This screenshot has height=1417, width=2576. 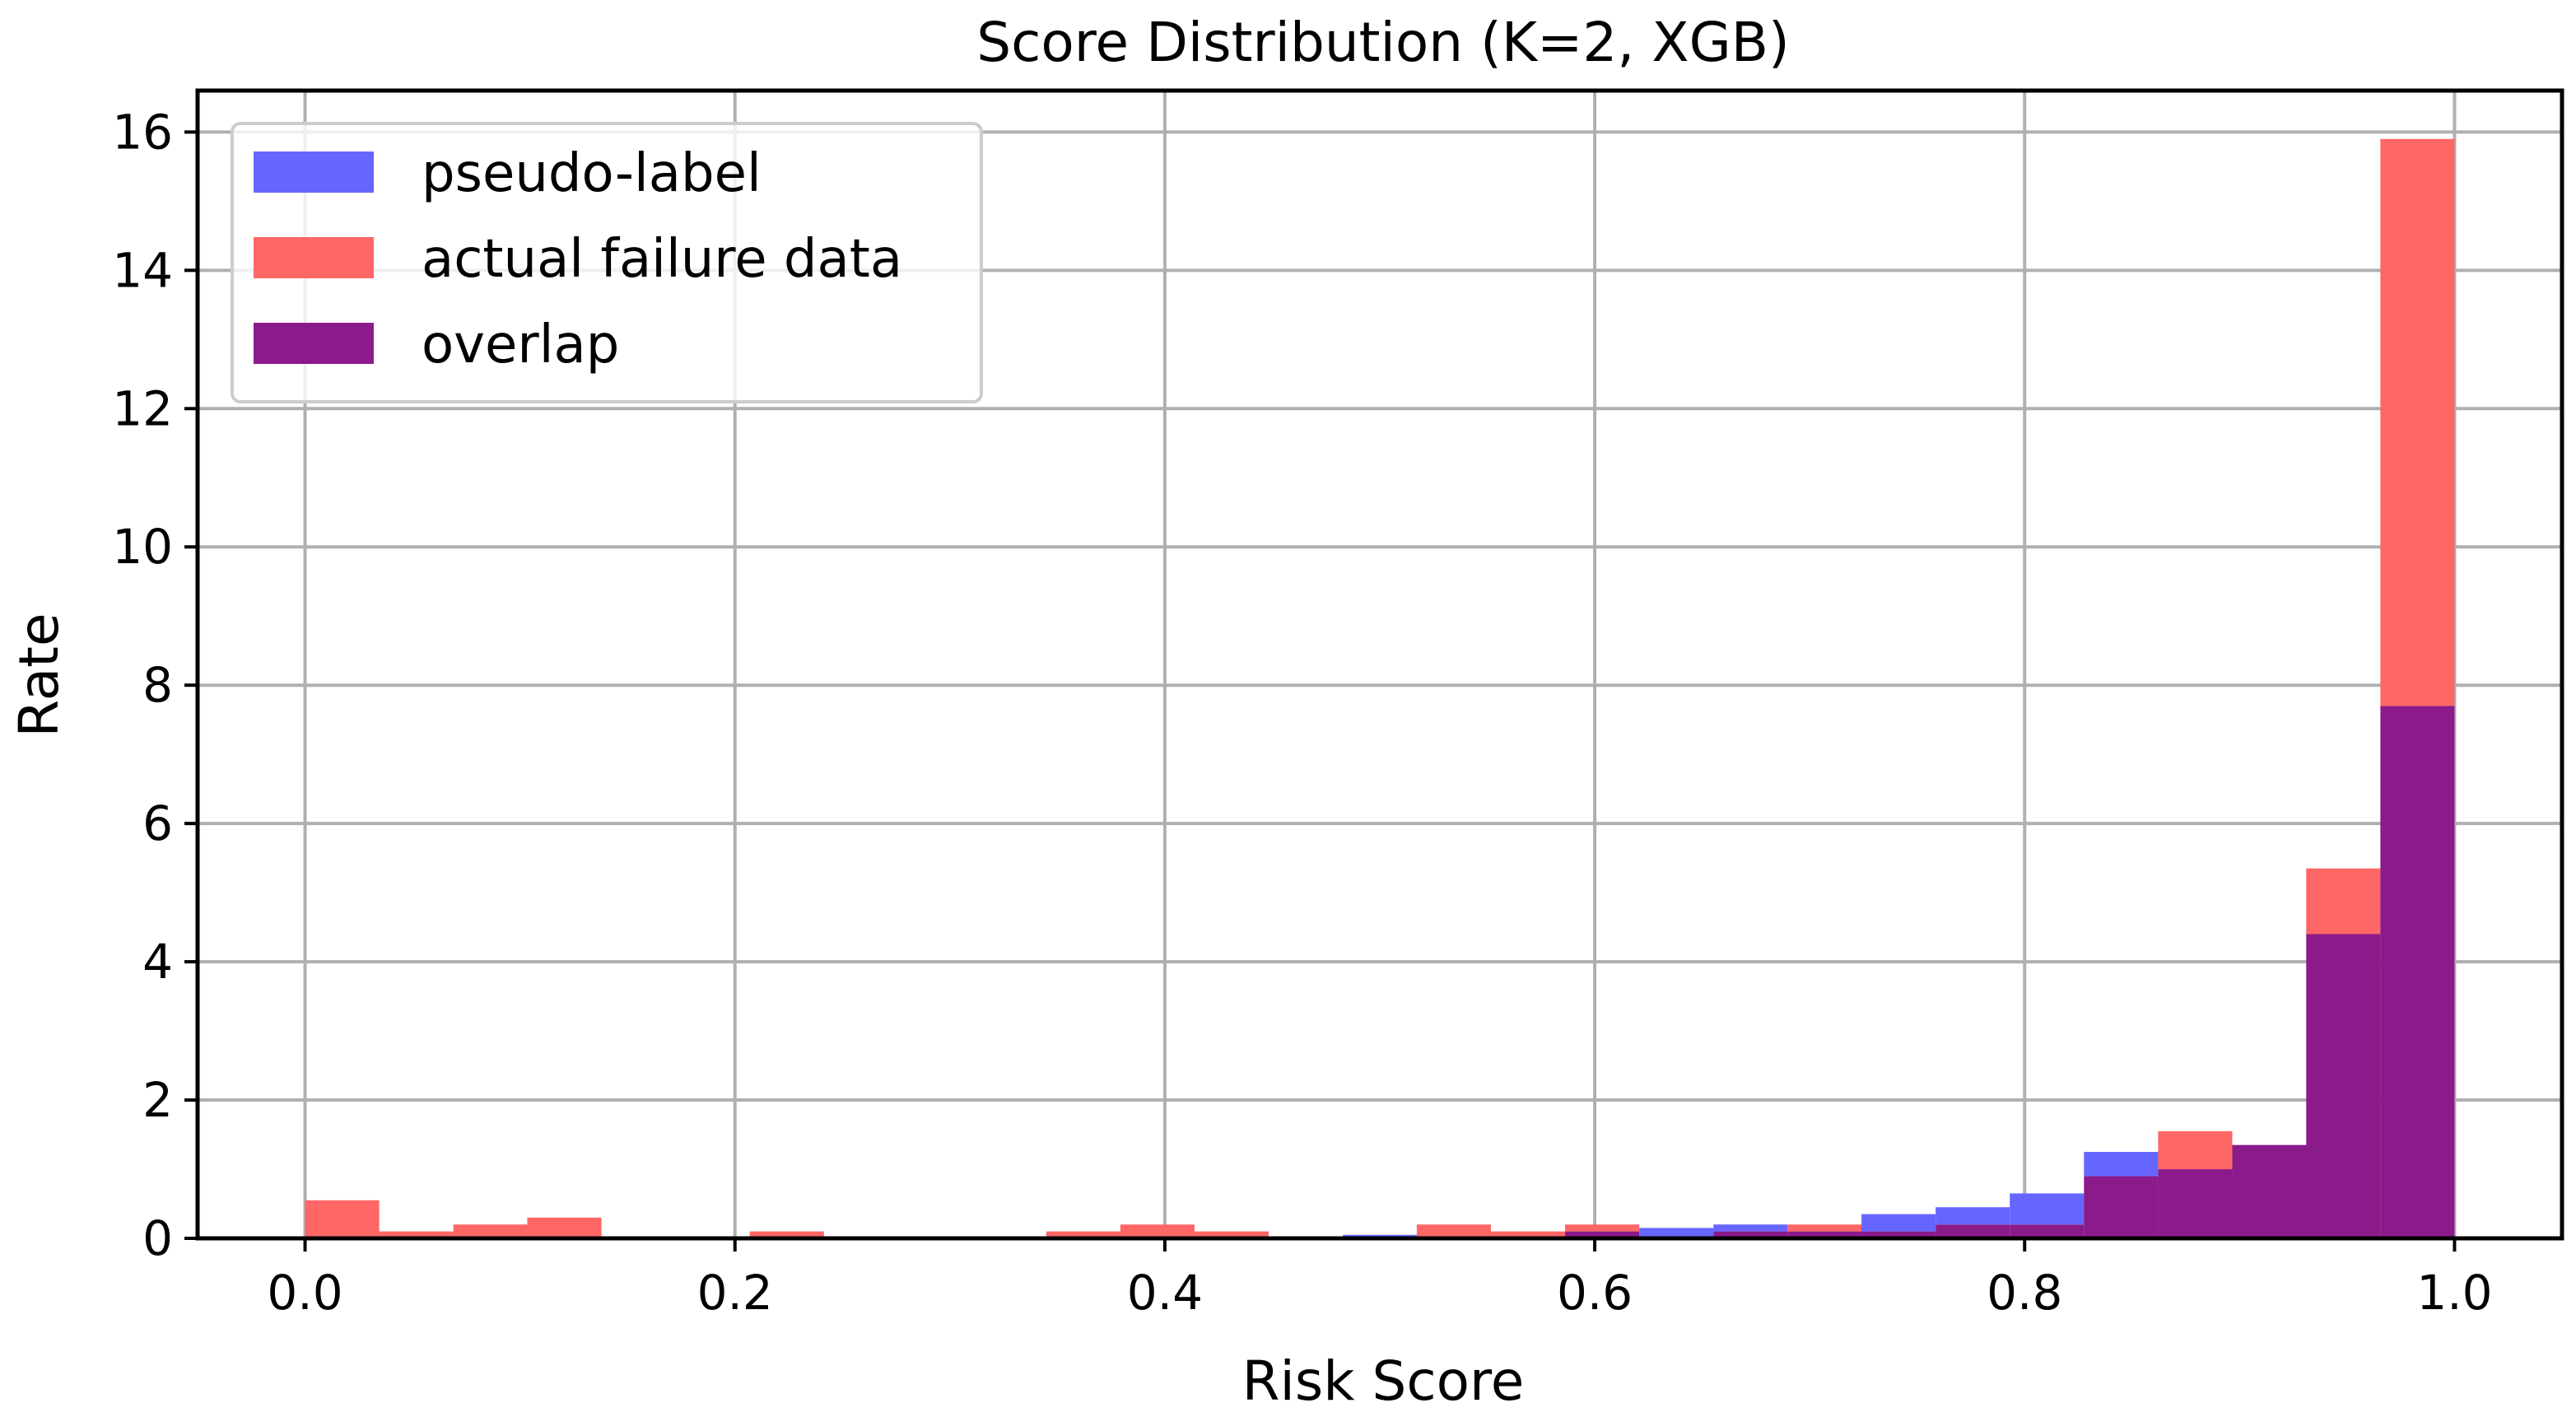 I want to click on y-tick-label-1: 2, so click(x=157, y=1100).